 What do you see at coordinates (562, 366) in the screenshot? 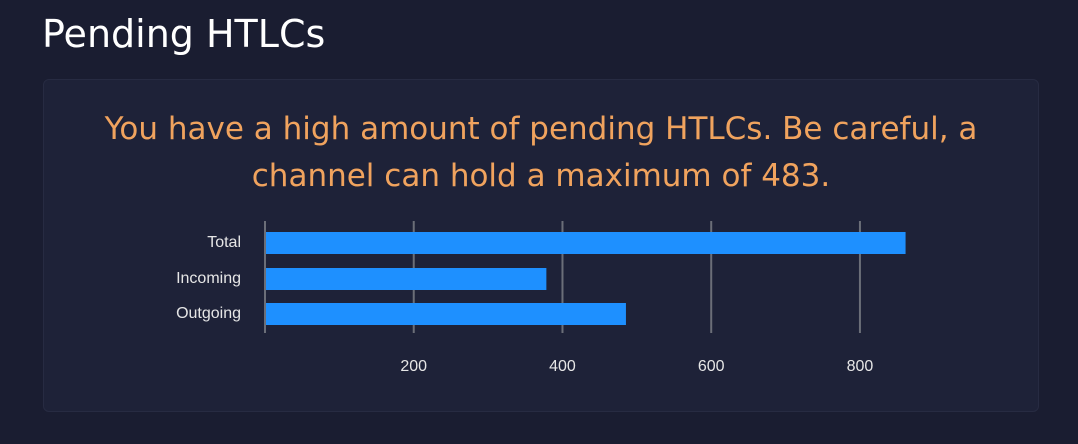
I see `x-tick-label: 400` at bounding box center [562, 366].